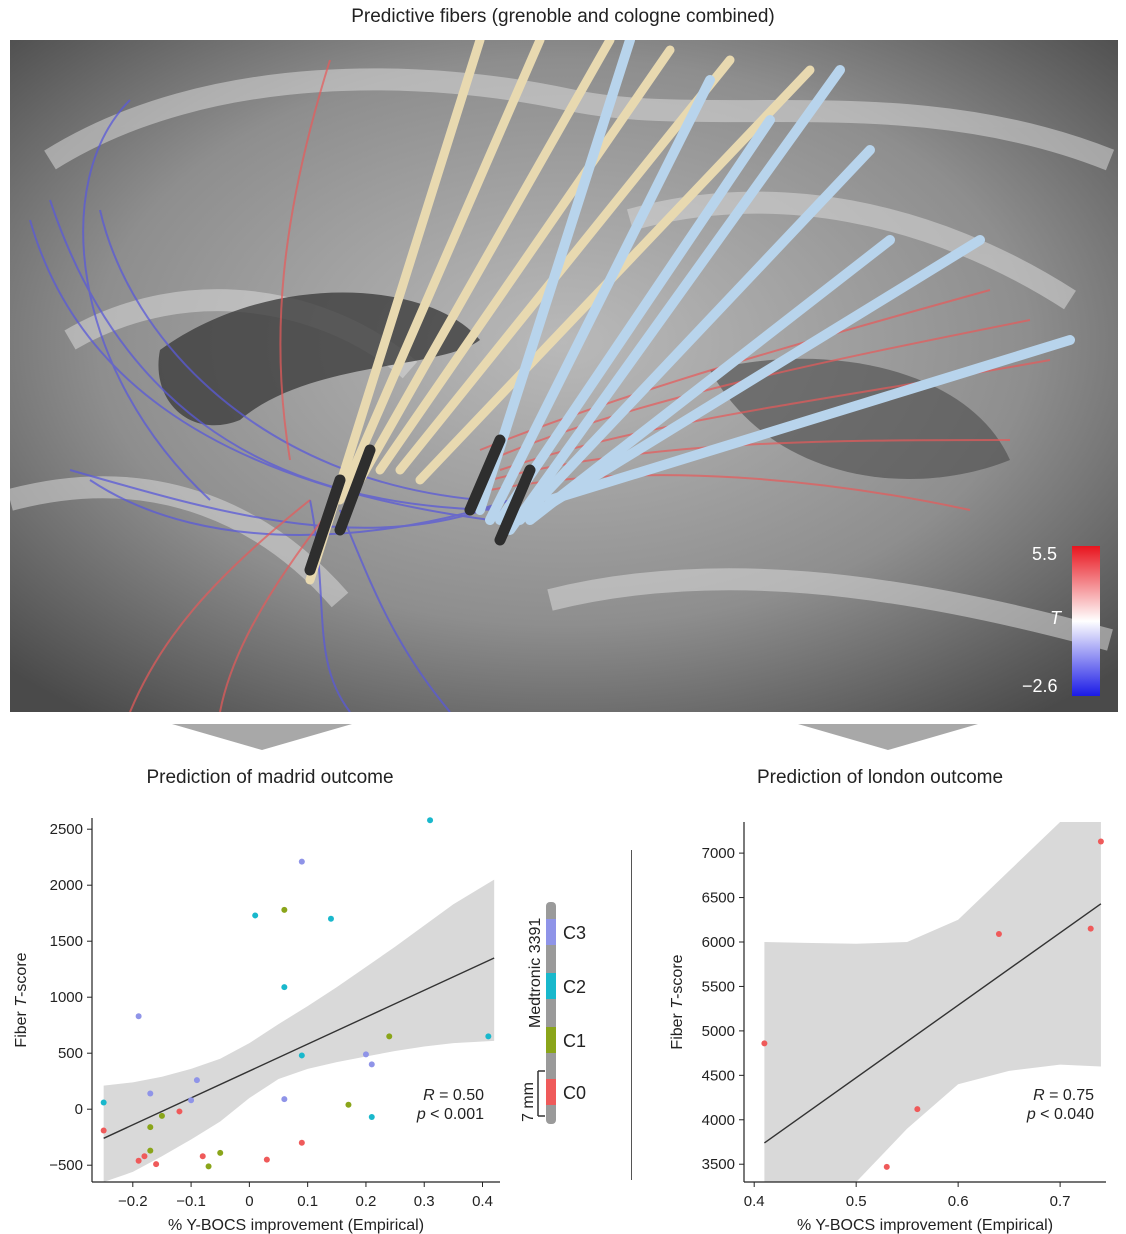 The width and height of the screenshot is (1126, 1234). What do you see at coordinates (860, 419) in the screenshot?
I see `dark-region` at bounding box center [860, 419].